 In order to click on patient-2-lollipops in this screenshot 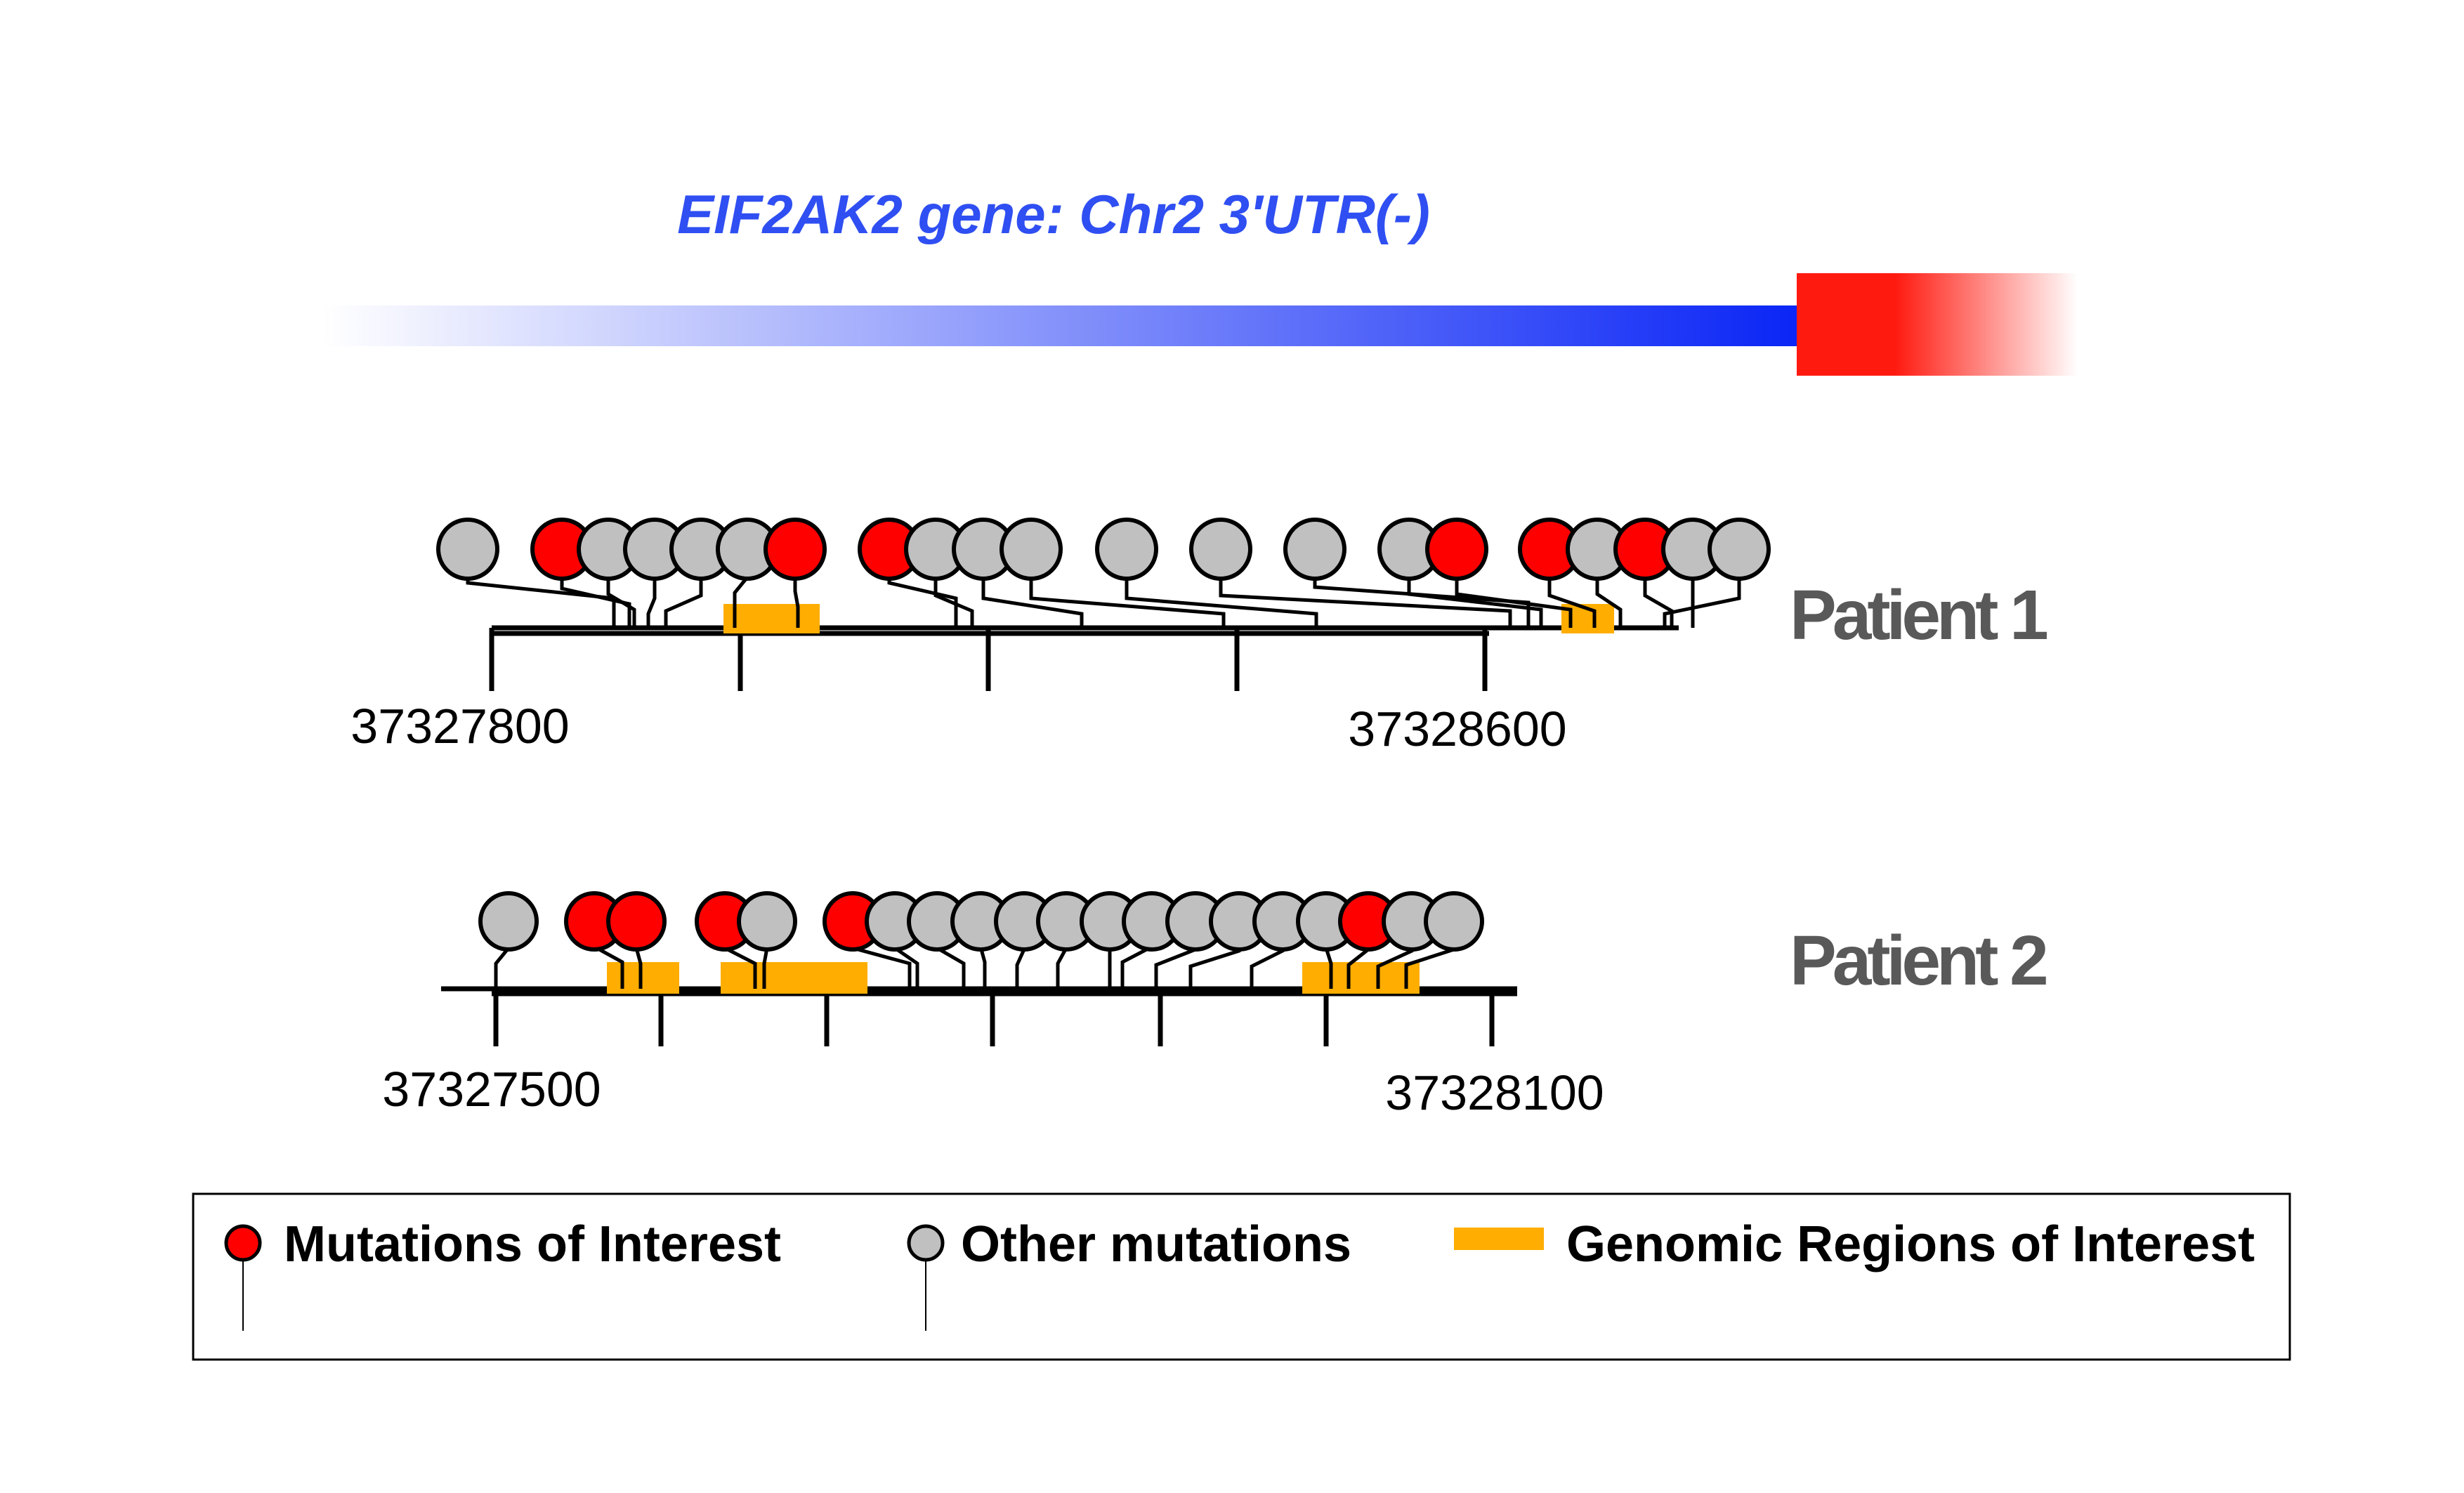, I will do `click(981, 940)`.